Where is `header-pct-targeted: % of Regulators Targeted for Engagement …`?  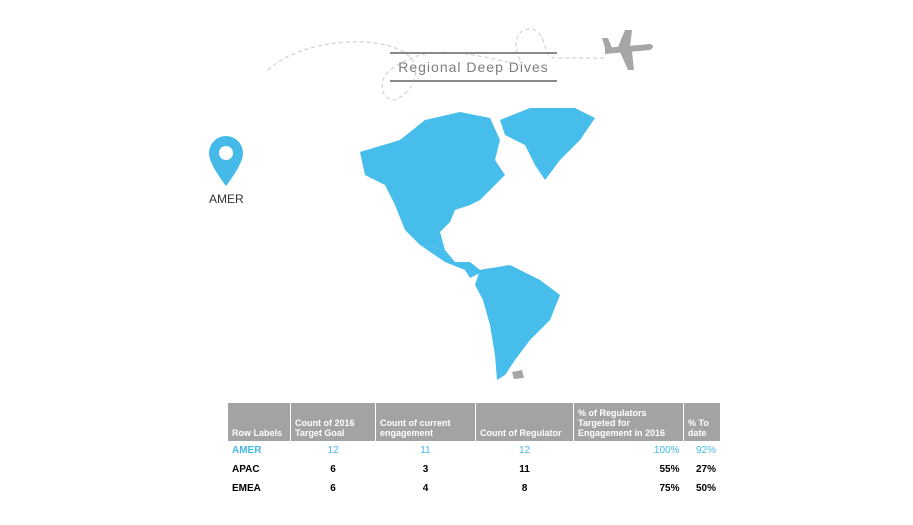
header-pct-targeted: % of Regulators Targeted for Engagement … is located at coordinates (628, 422).